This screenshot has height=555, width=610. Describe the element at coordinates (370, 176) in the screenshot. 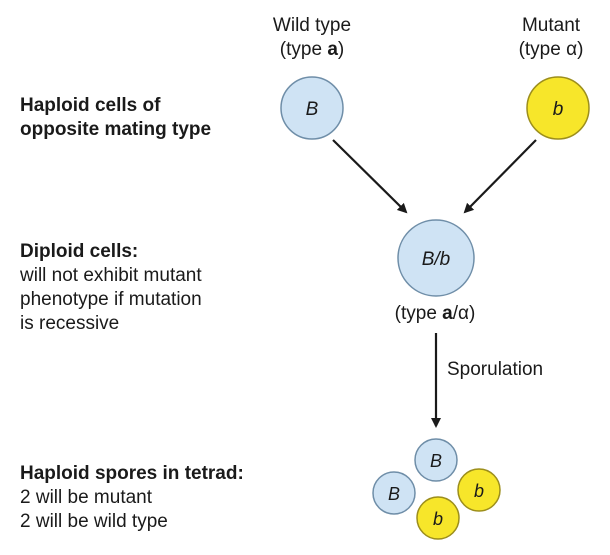

I see `arrow-wild-to-diploid` at that location.